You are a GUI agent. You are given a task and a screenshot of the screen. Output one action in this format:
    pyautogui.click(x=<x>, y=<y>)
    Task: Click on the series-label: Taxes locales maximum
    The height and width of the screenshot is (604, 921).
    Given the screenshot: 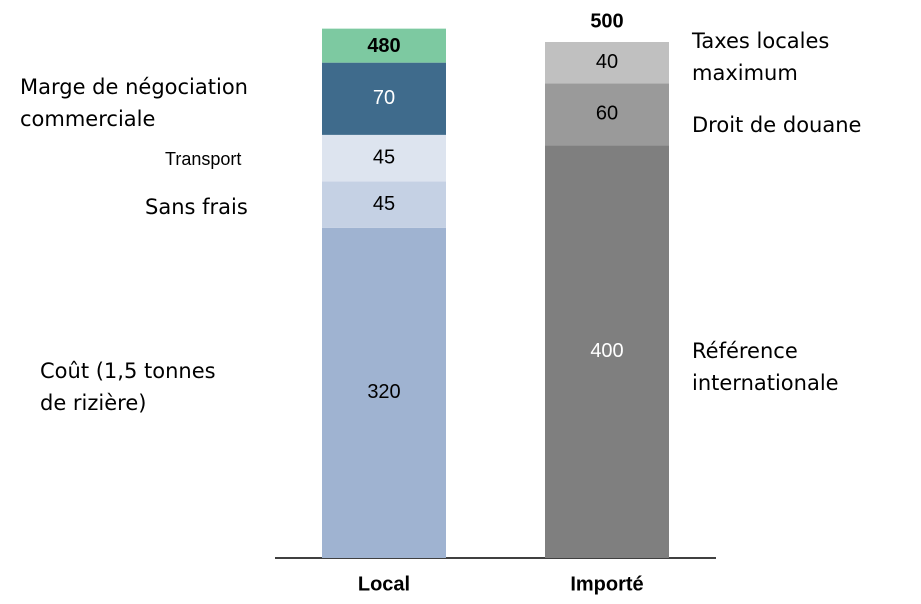 What is the action you would take?
    pyautogui.click(x=760, y=57)
    